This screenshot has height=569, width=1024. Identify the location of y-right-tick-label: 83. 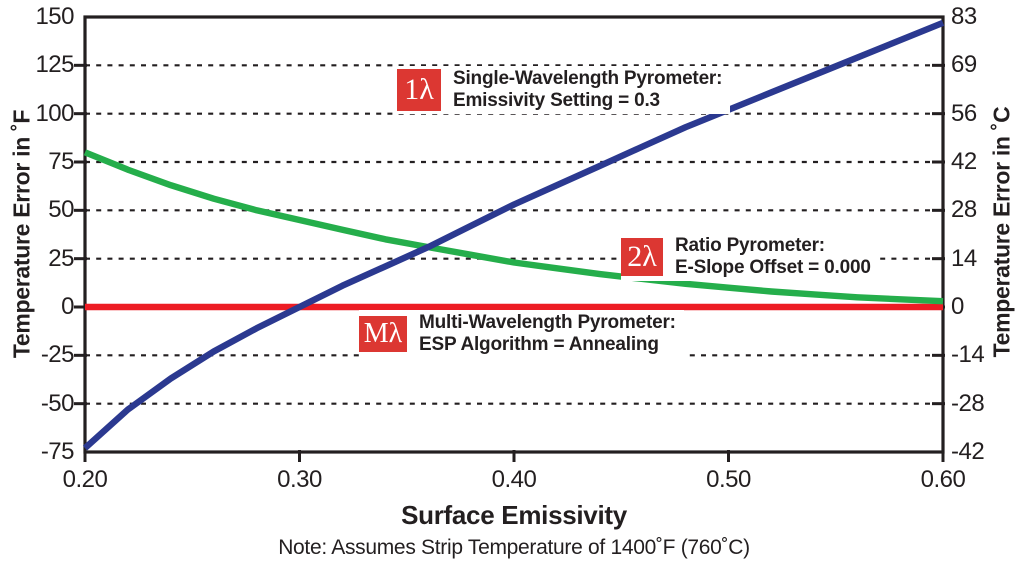
(964, 16).